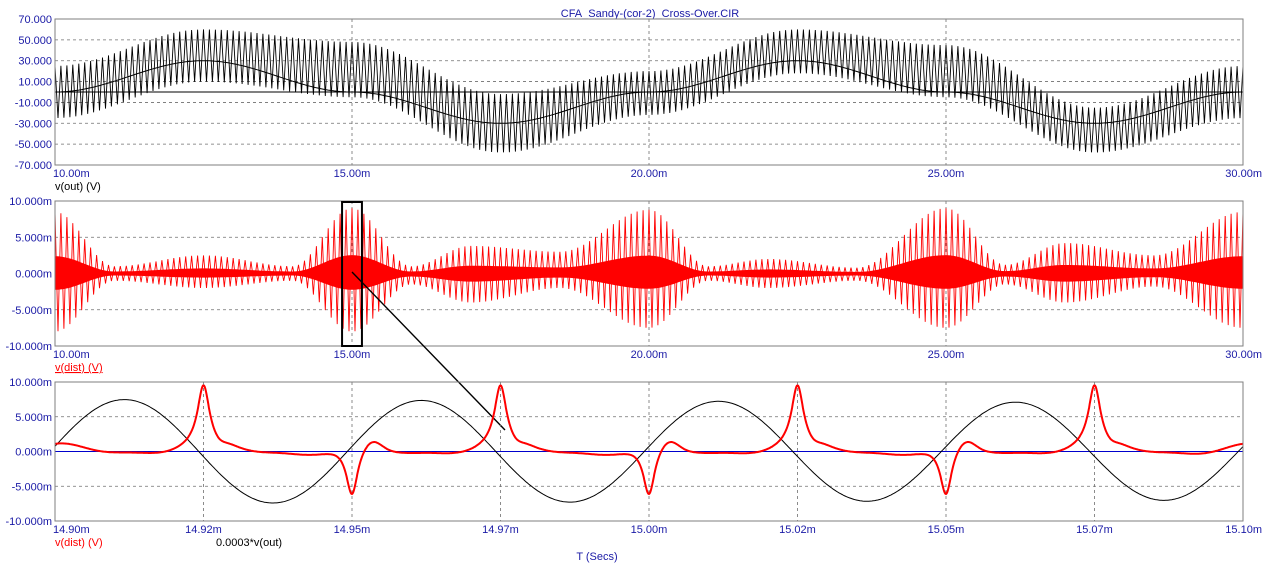 The image size is (1269, 569). What do you see at coordinates (500, 530) in the screenshot?
I see `x-tick-label: 14.97m` at bounding box center [500, 530].